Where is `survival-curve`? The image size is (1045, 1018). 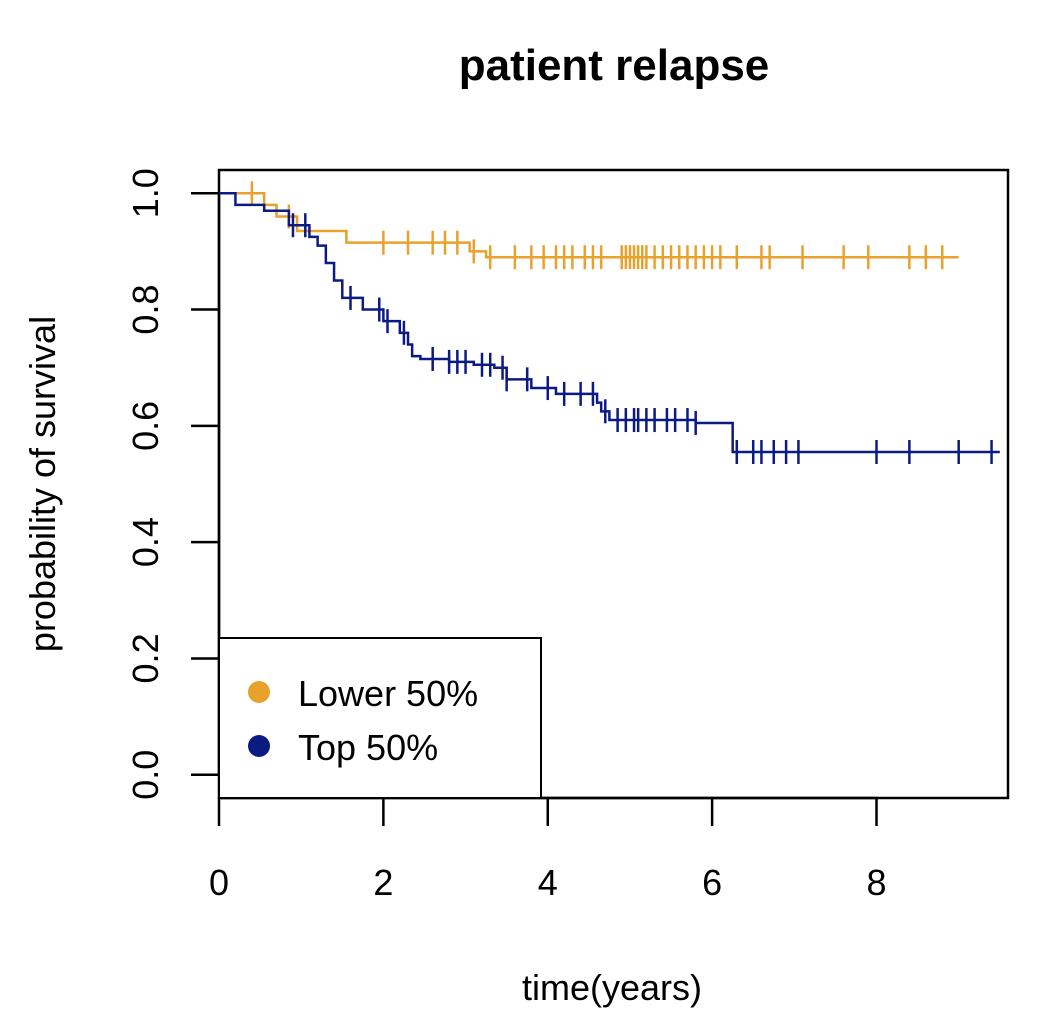
survival-curve is located at coordinates (589, 225).